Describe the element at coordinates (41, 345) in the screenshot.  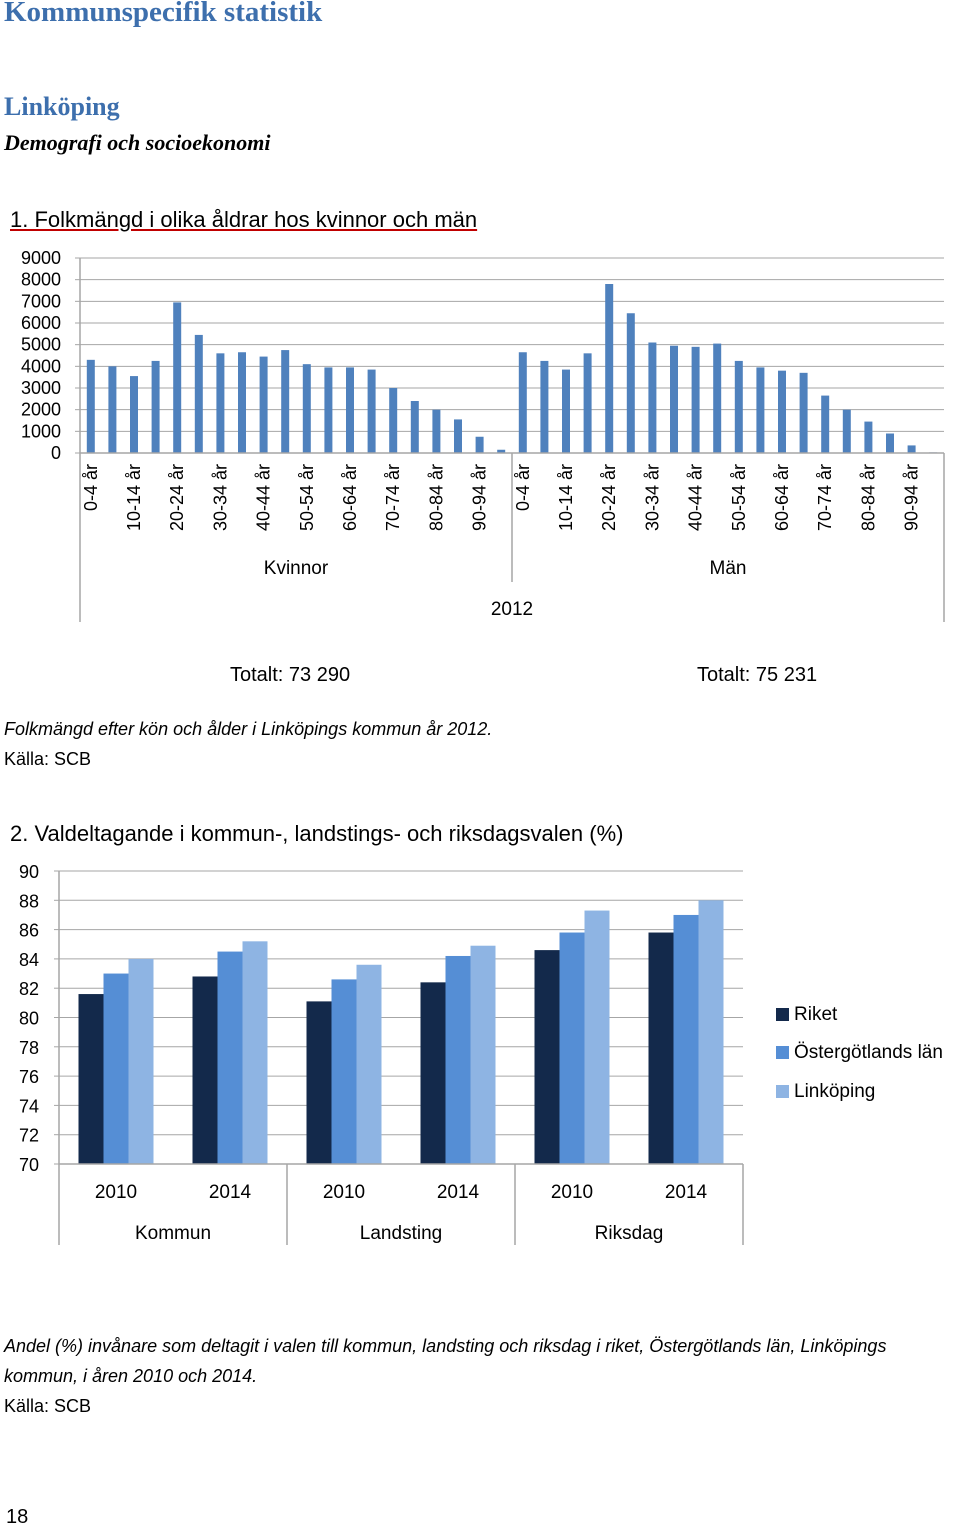
I see `y-tick-label: 5000` at that location.